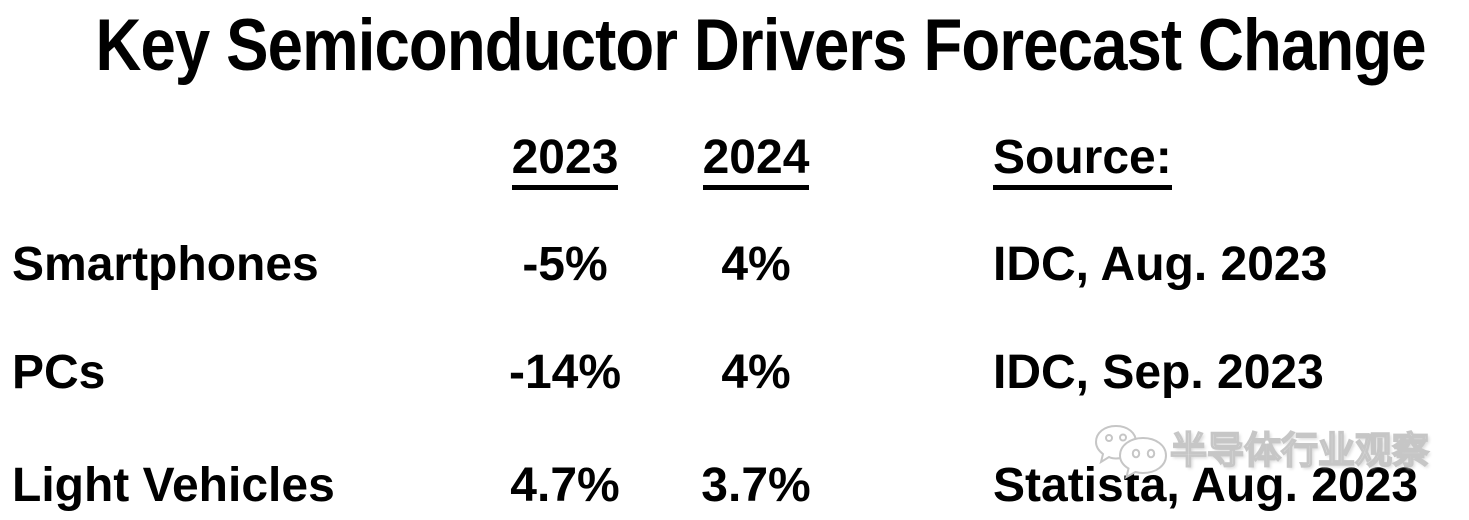 The image size is (1469, 520). Describe the element at coordinates (565, 372) in the screenshot. I see `value-2023-pcs: -14%` at that location.